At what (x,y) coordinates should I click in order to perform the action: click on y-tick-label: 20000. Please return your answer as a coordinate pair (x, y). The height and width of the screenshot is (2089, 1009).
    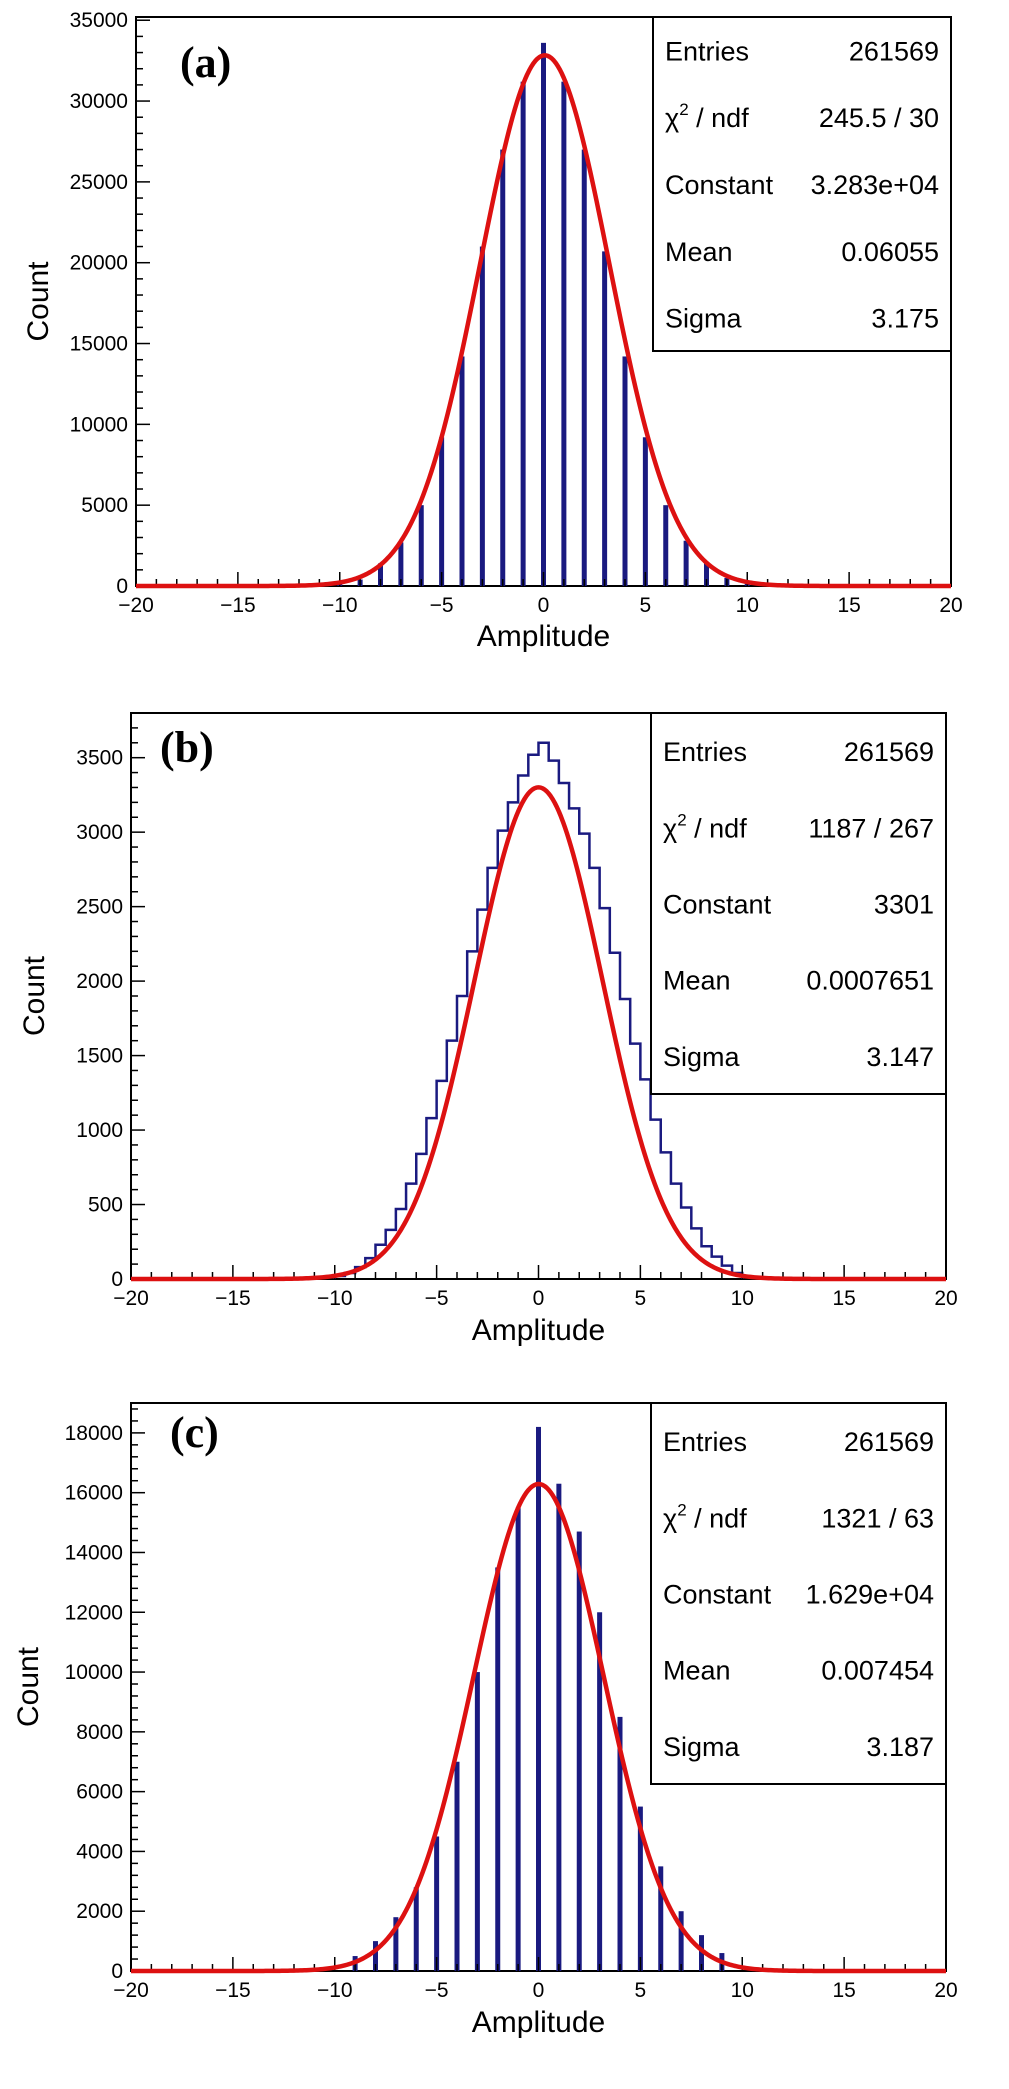
    Looking at the image, I should click on (99, 263).